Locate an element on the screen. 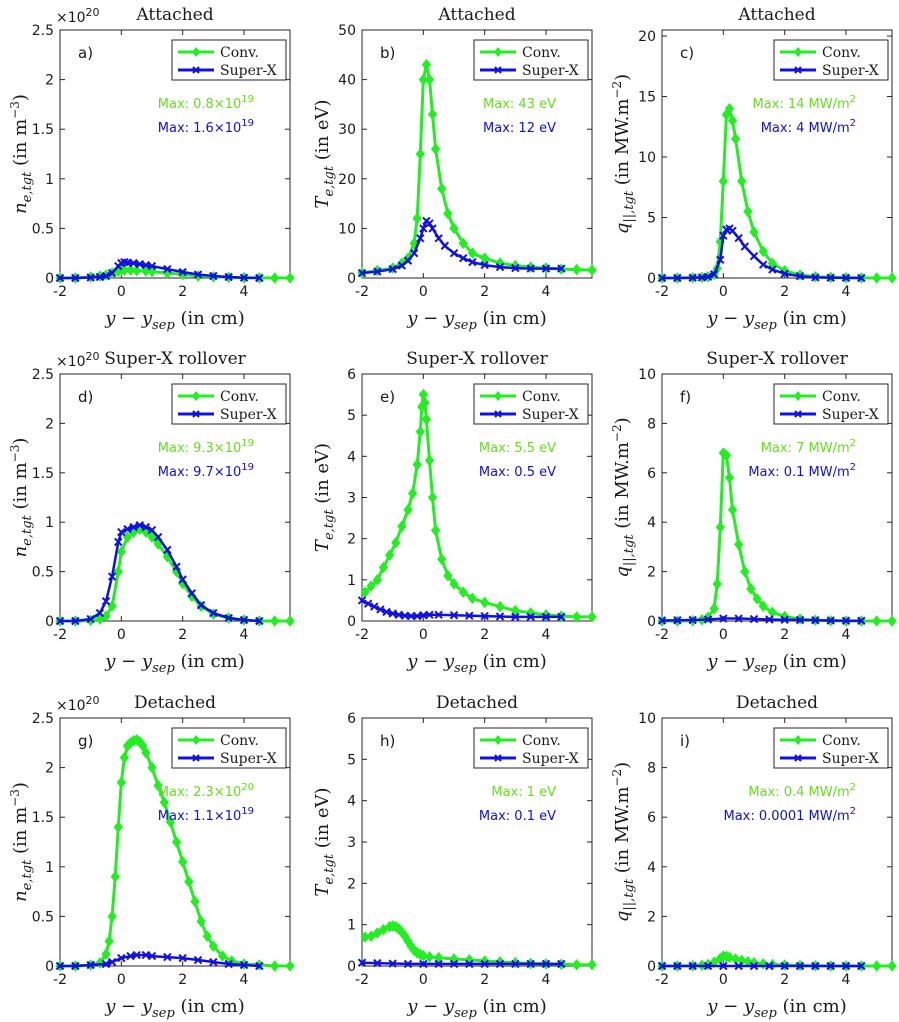 The image size is (899, 1022). y-axis-label: ne,tgt (in m−3) is located at coordinates (21, 842).